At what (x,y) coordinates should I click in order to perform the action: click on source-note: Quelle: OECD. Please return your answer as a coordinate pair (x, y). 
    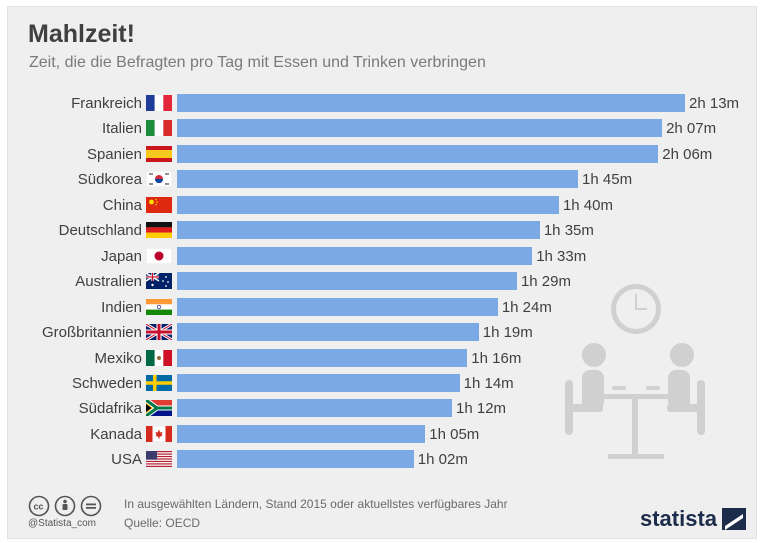
    Looking at the image, I should click on (162, 523).